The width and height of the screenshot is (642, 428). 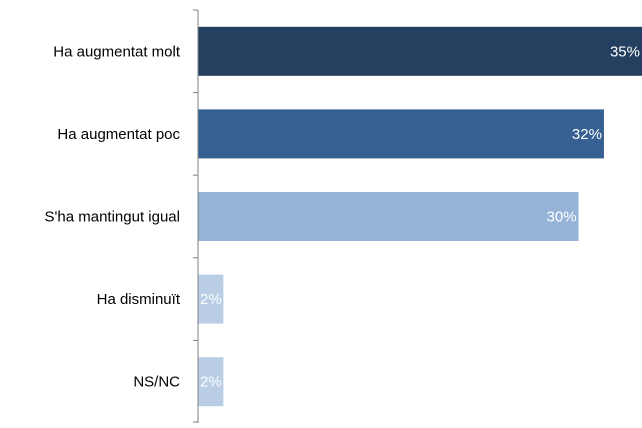 I want to click on category-label-4: NS/NC, so click(x=156, y=382).